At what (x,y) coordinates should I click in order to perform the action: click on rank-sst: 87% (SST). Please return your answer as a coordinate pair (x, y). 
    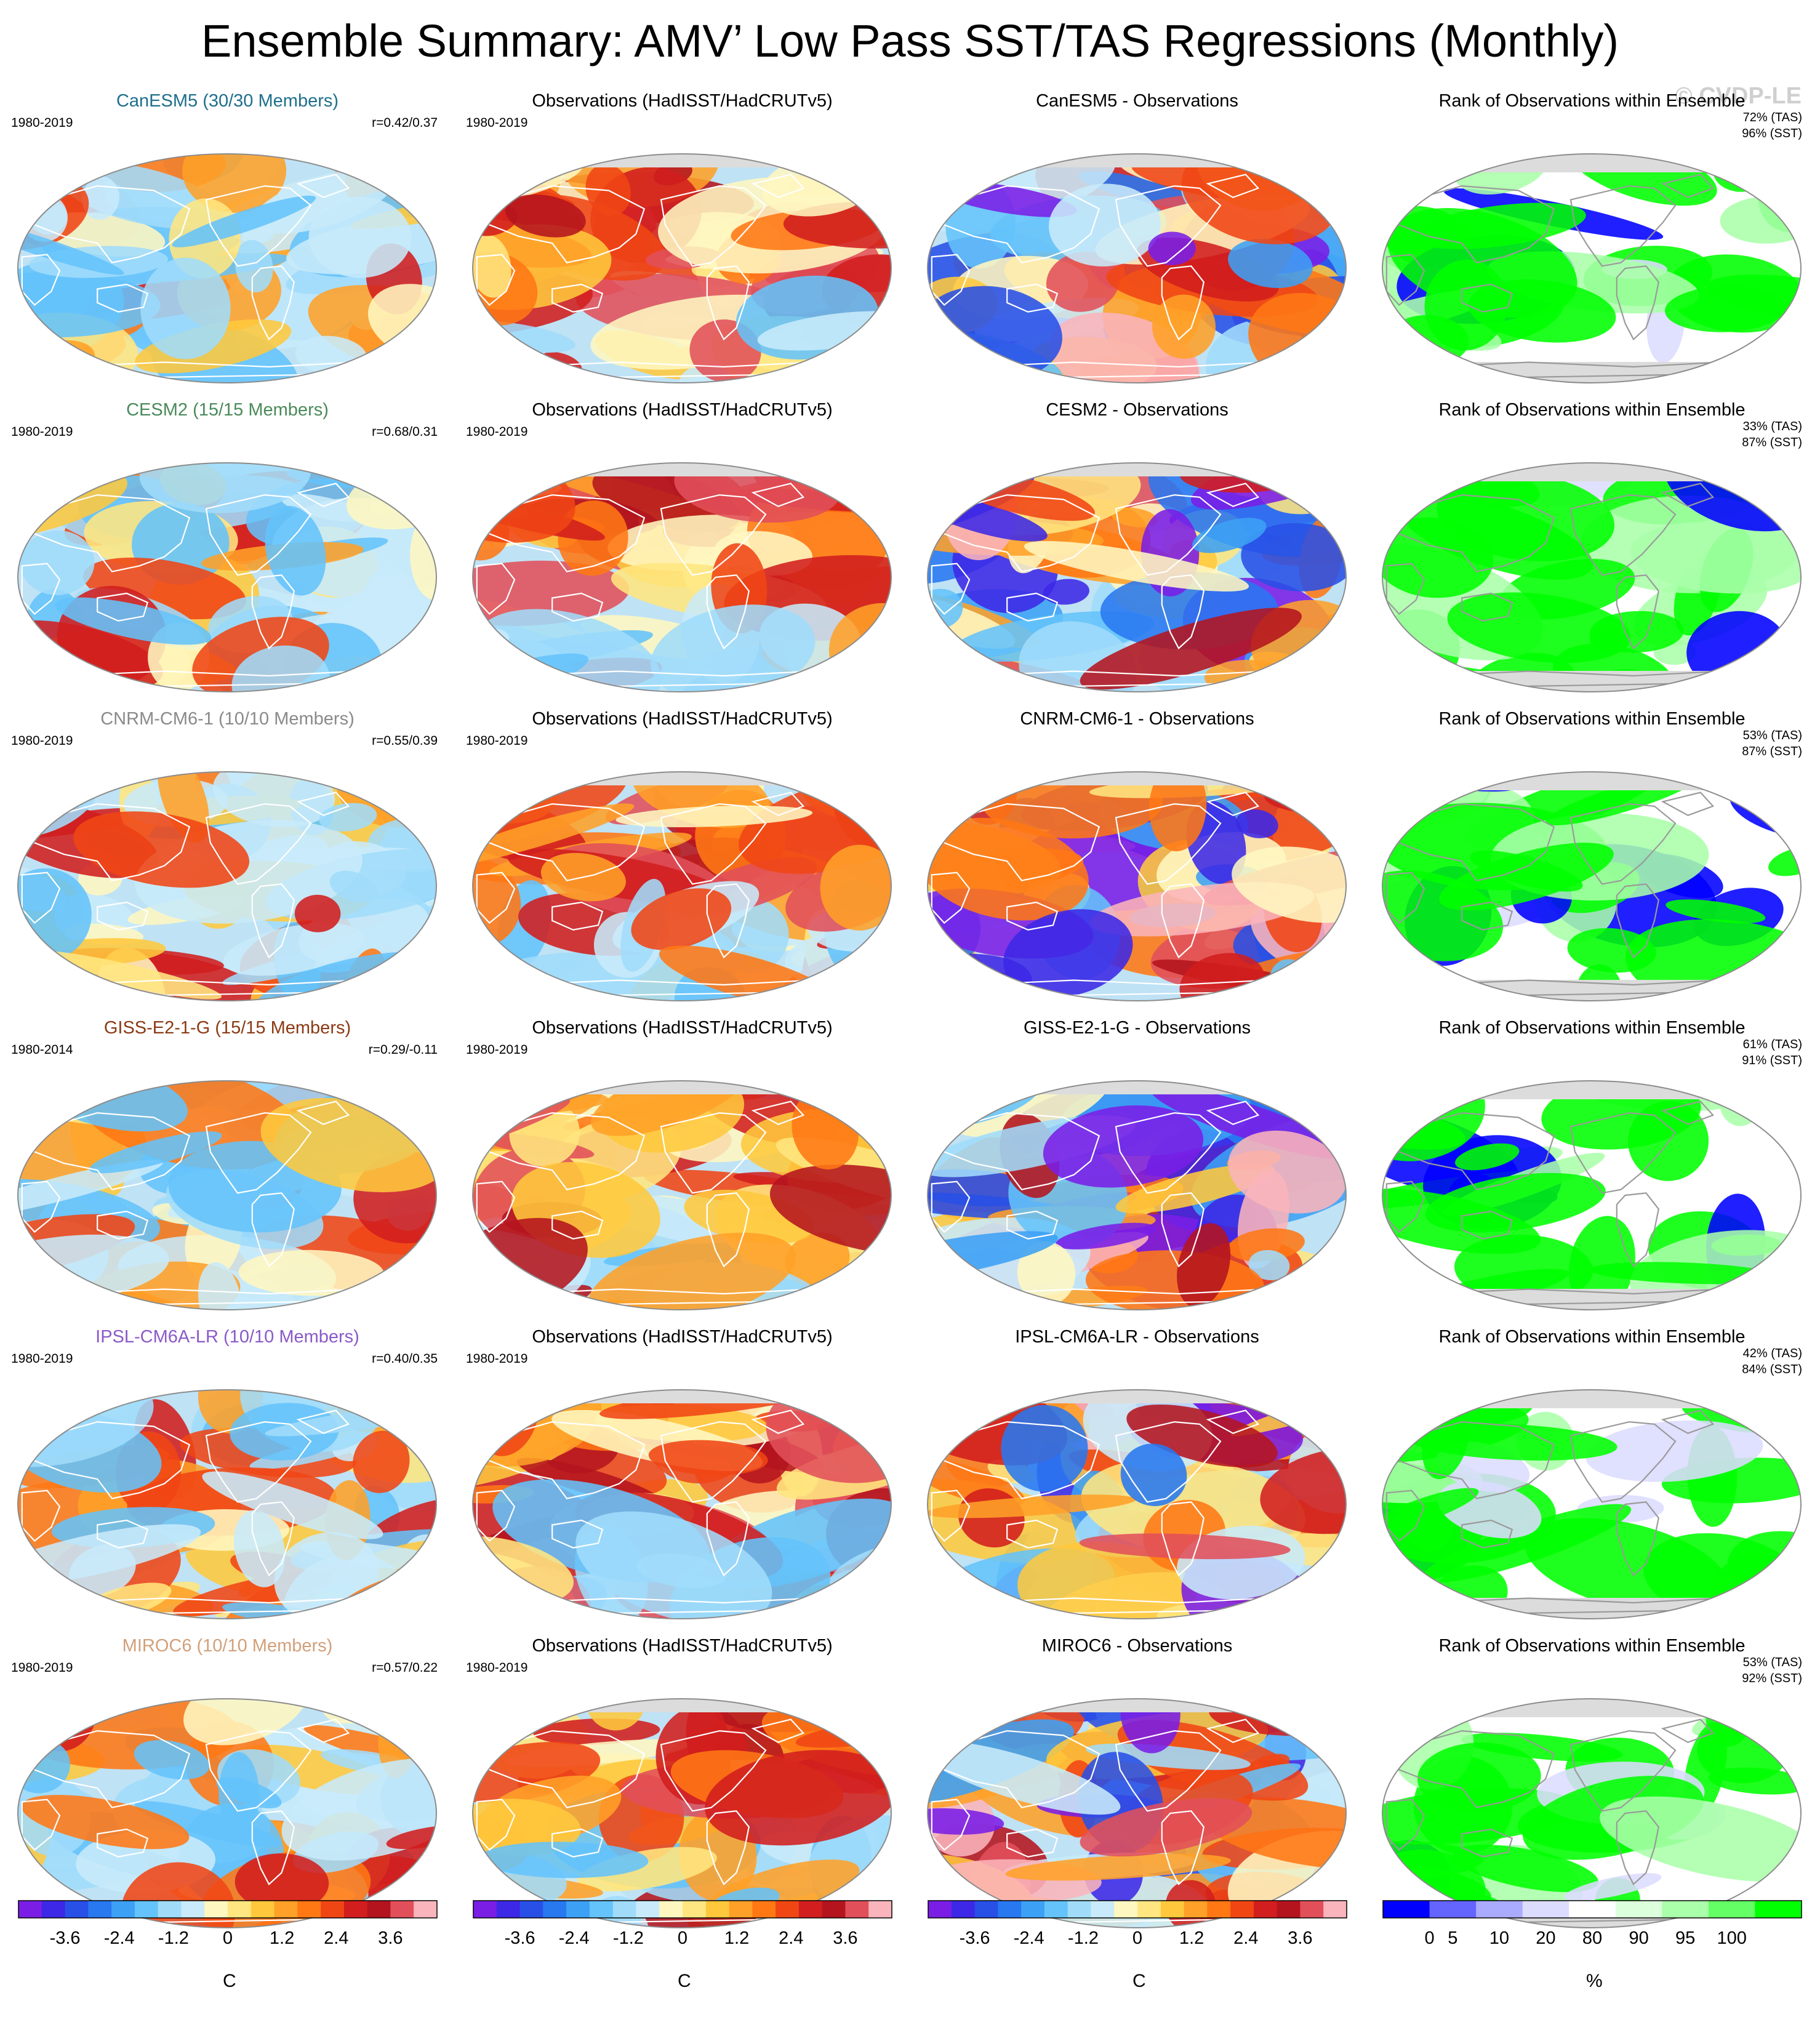
    Looking at the image, I should click on (1772, 443).